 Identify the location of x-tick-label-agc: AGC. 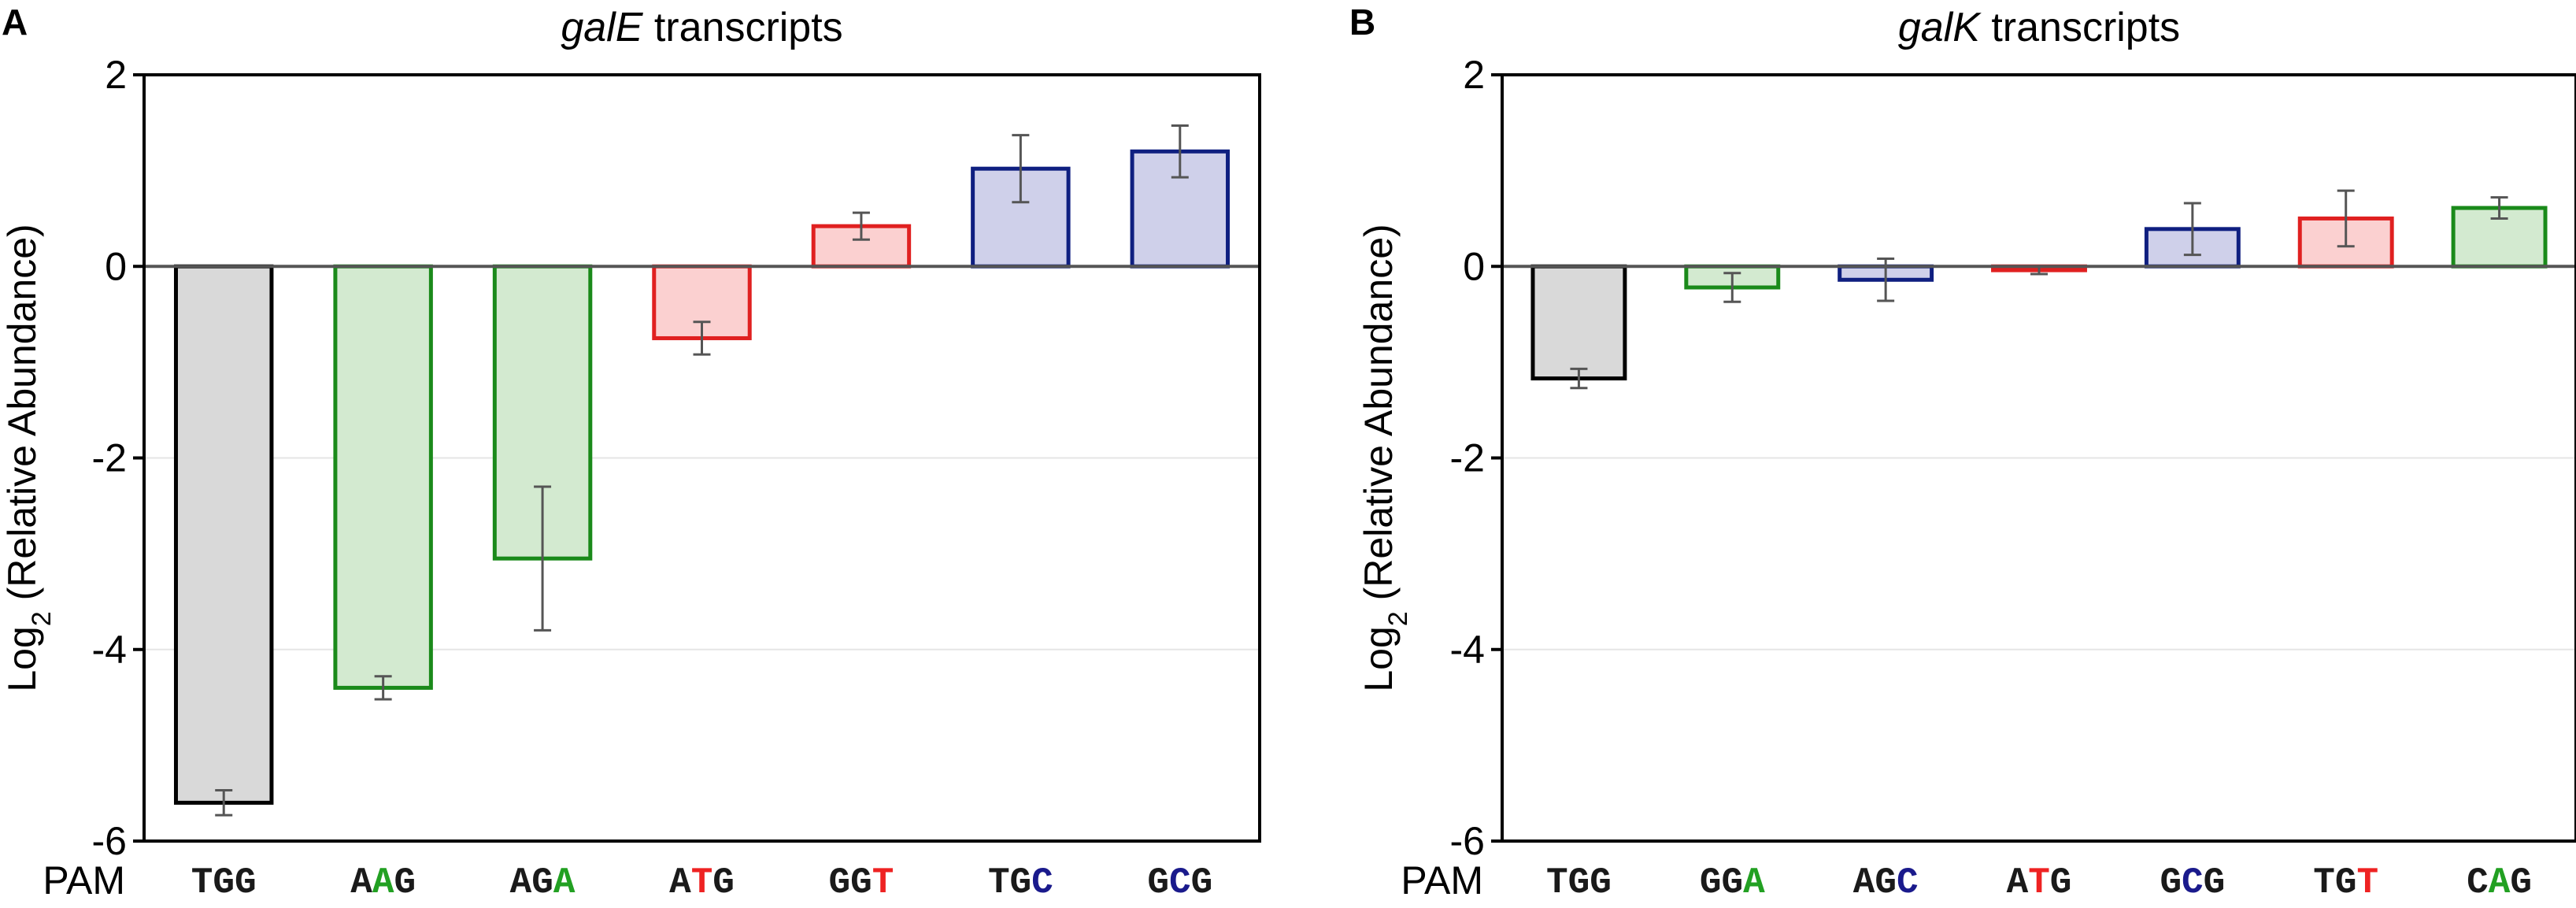
(1886, 882).